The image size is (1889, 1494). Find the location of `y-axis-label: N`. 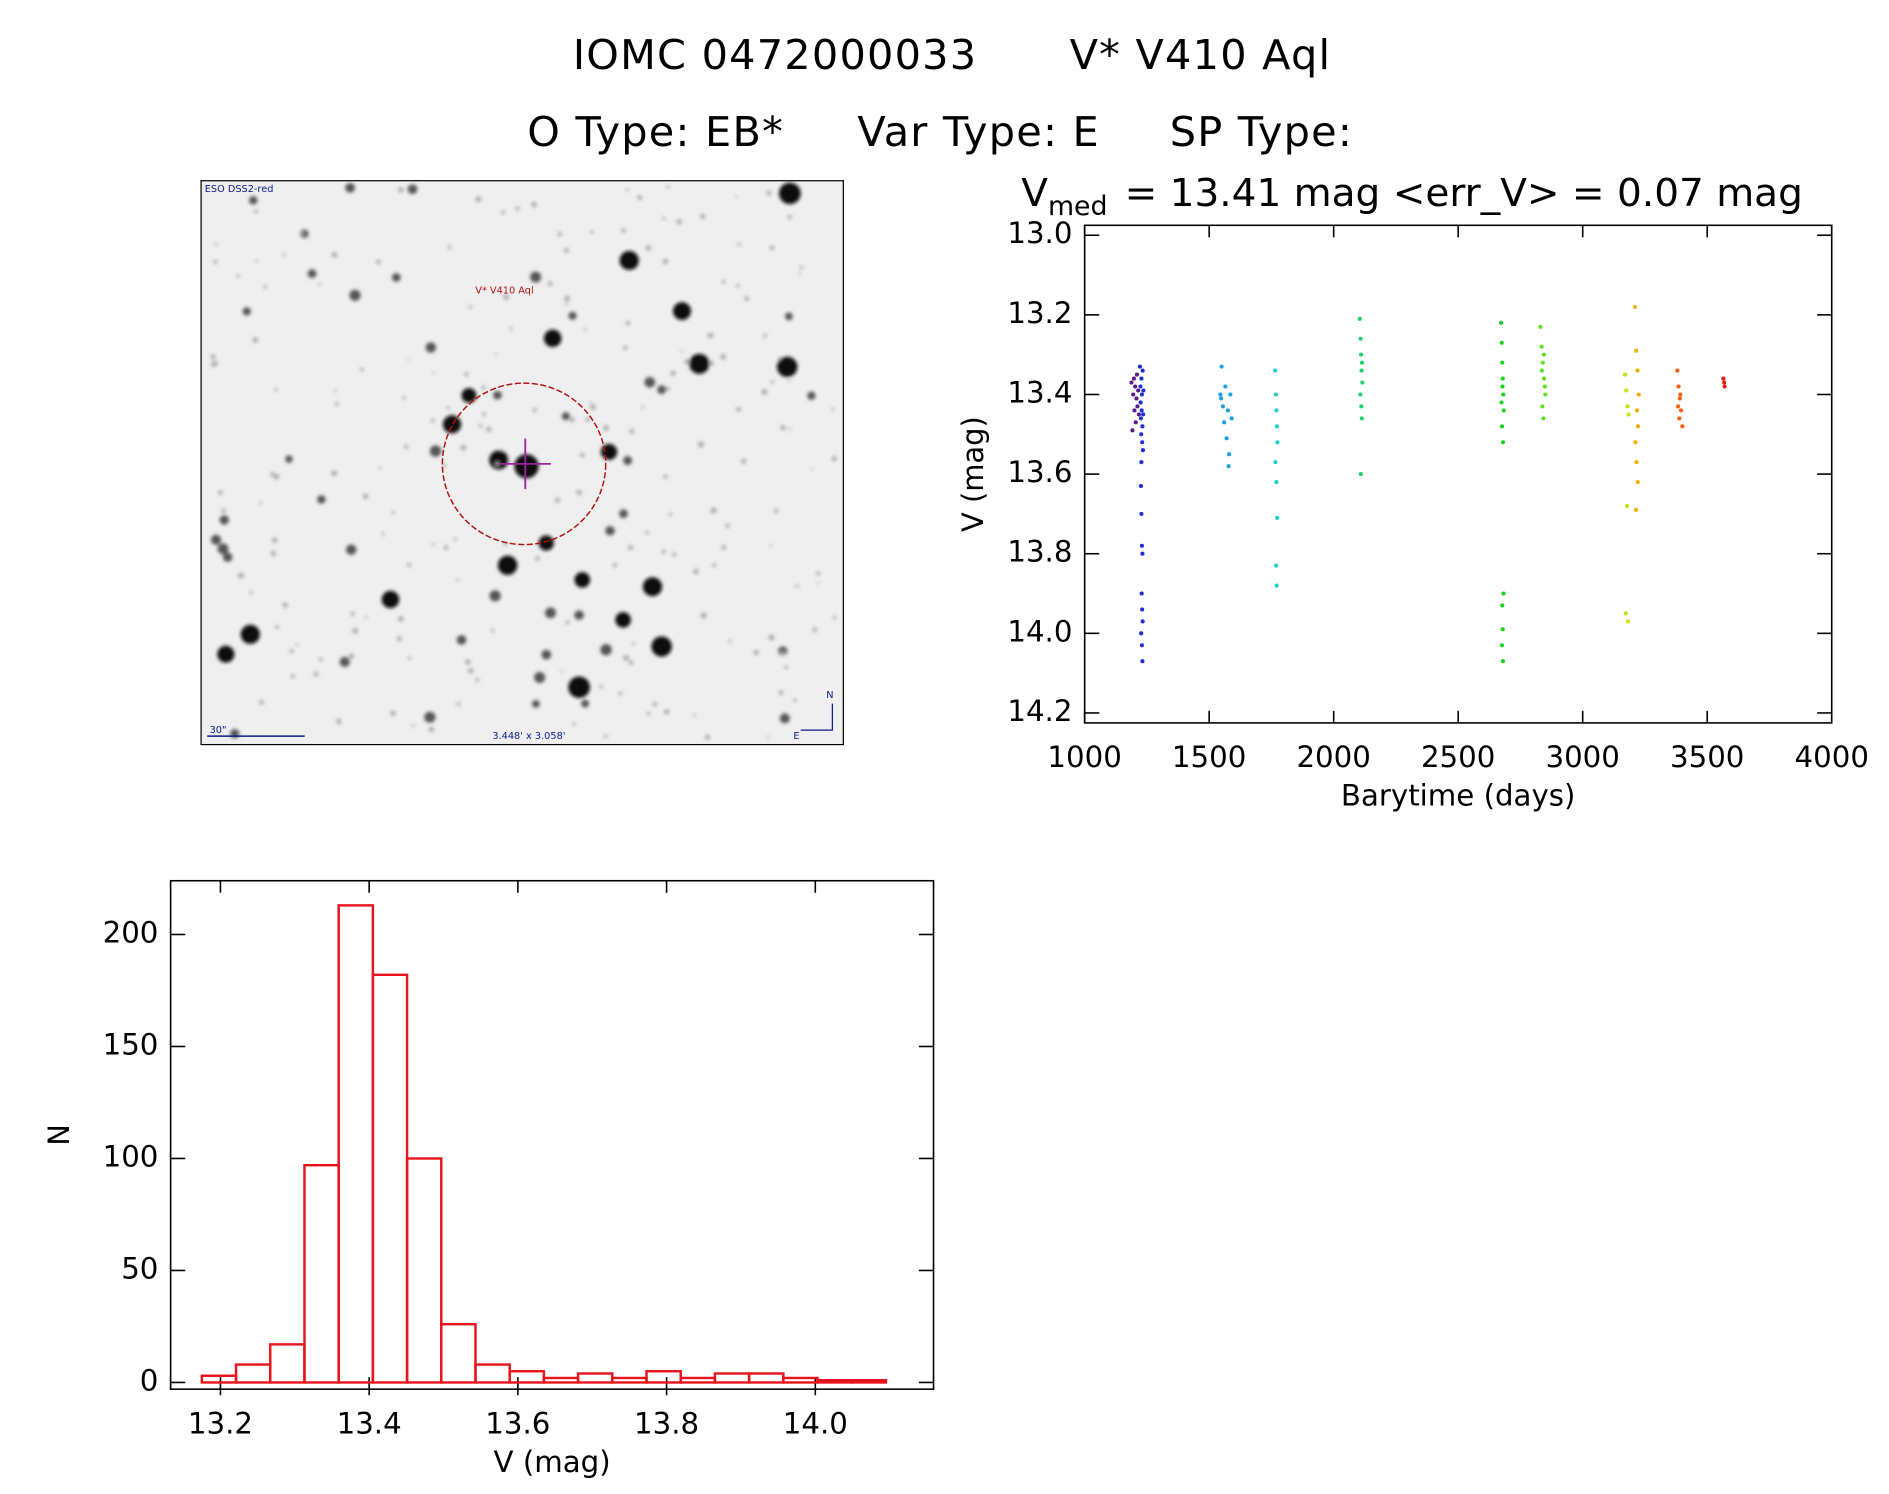

y-axis-label: N is located at coordinates (59, 1135).